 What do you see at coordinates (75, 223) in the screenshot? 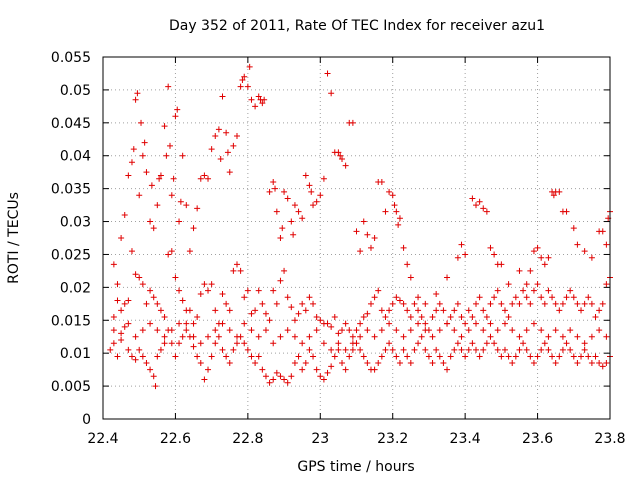
I see `y-tick-label: 0.03` at bounding box center [75, 223].